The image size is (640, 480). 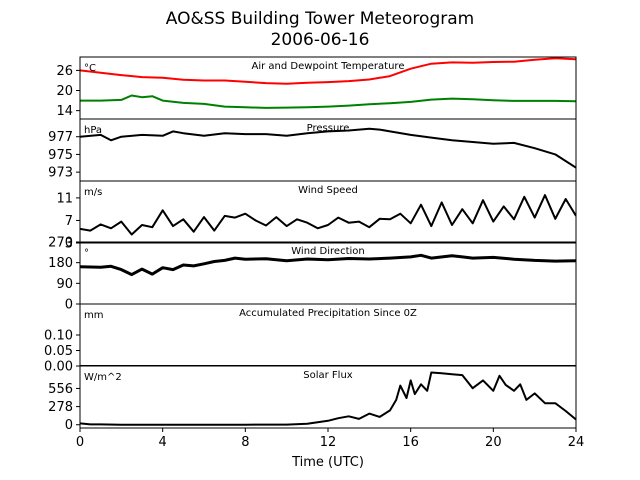 I want to click on panel-title: Wind Speed, so click(x=328, y=190).